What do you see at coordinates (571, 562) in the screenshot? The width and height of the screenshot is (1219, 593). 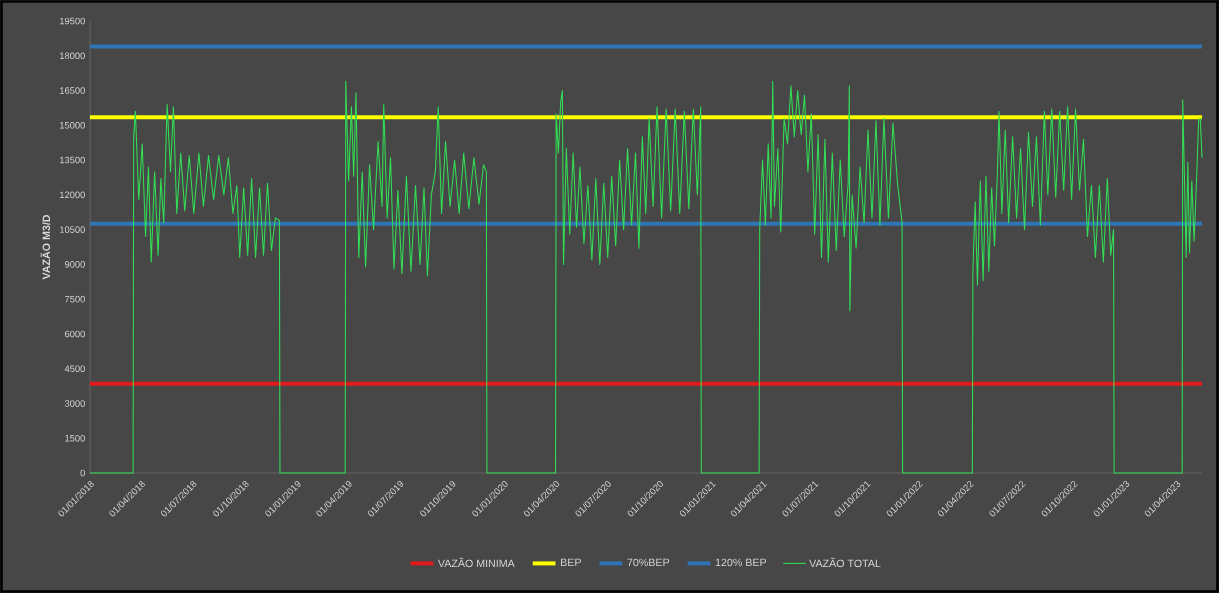 I see `legend-label: BEP` at bounding box center [571, 562].